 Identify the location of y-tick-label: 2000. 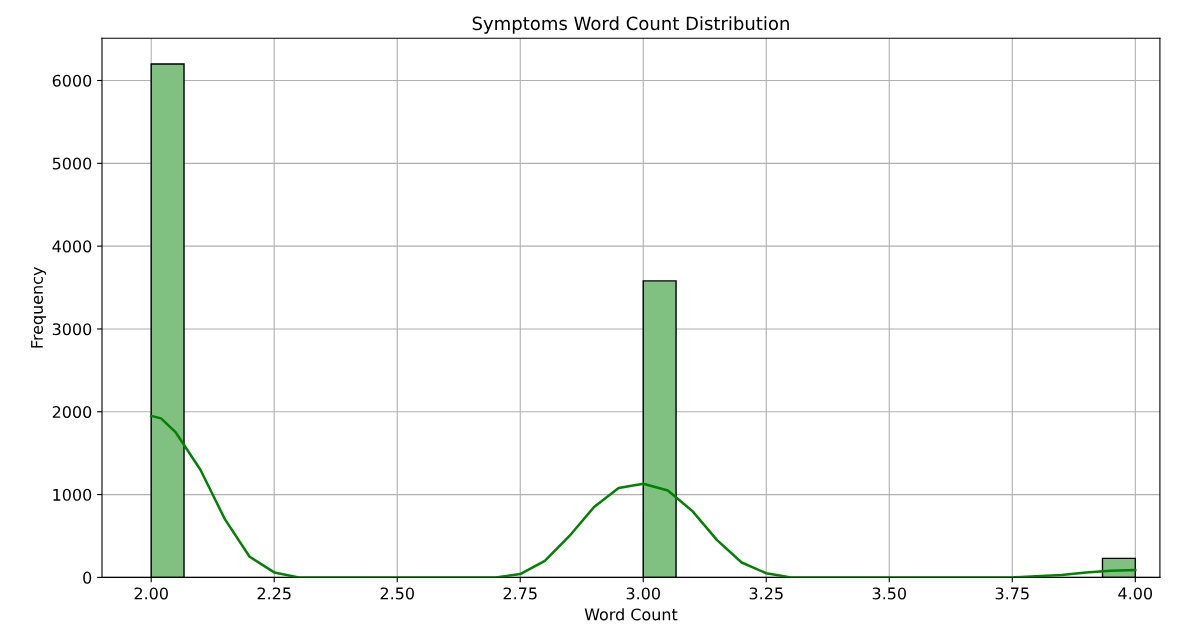
(72, 412).